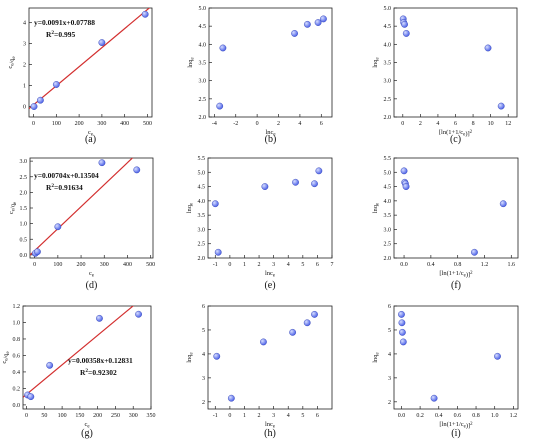 The image size is (550, 446). I want to click on x-axis-title-part: [ln(1+1/c, so click(451, 273).